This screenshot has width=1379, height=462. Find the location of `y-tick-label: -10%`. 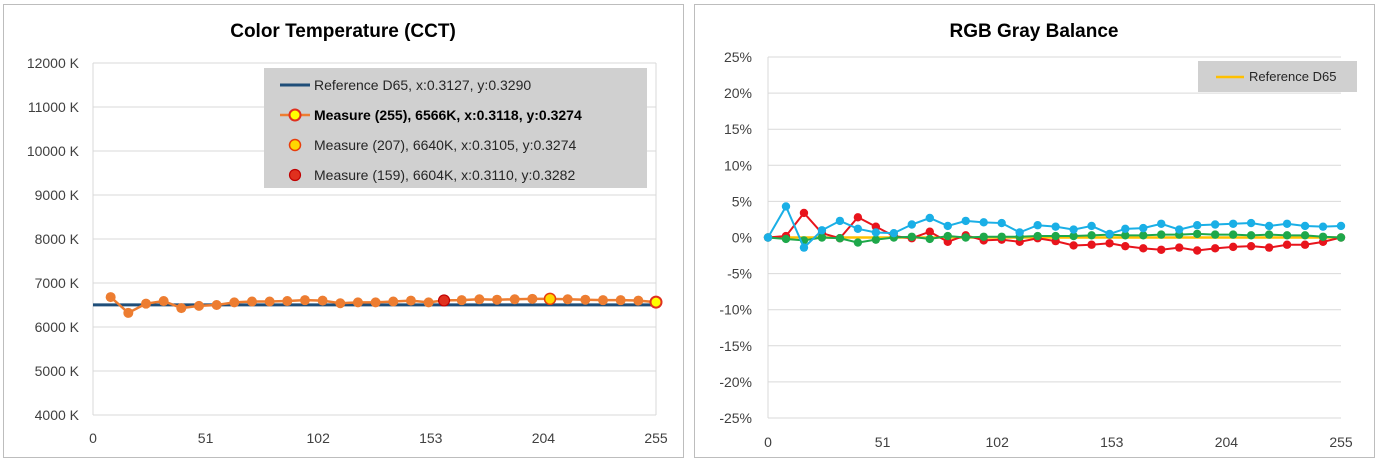

y-tick-label: -10% is located at coordinates (735, 310).